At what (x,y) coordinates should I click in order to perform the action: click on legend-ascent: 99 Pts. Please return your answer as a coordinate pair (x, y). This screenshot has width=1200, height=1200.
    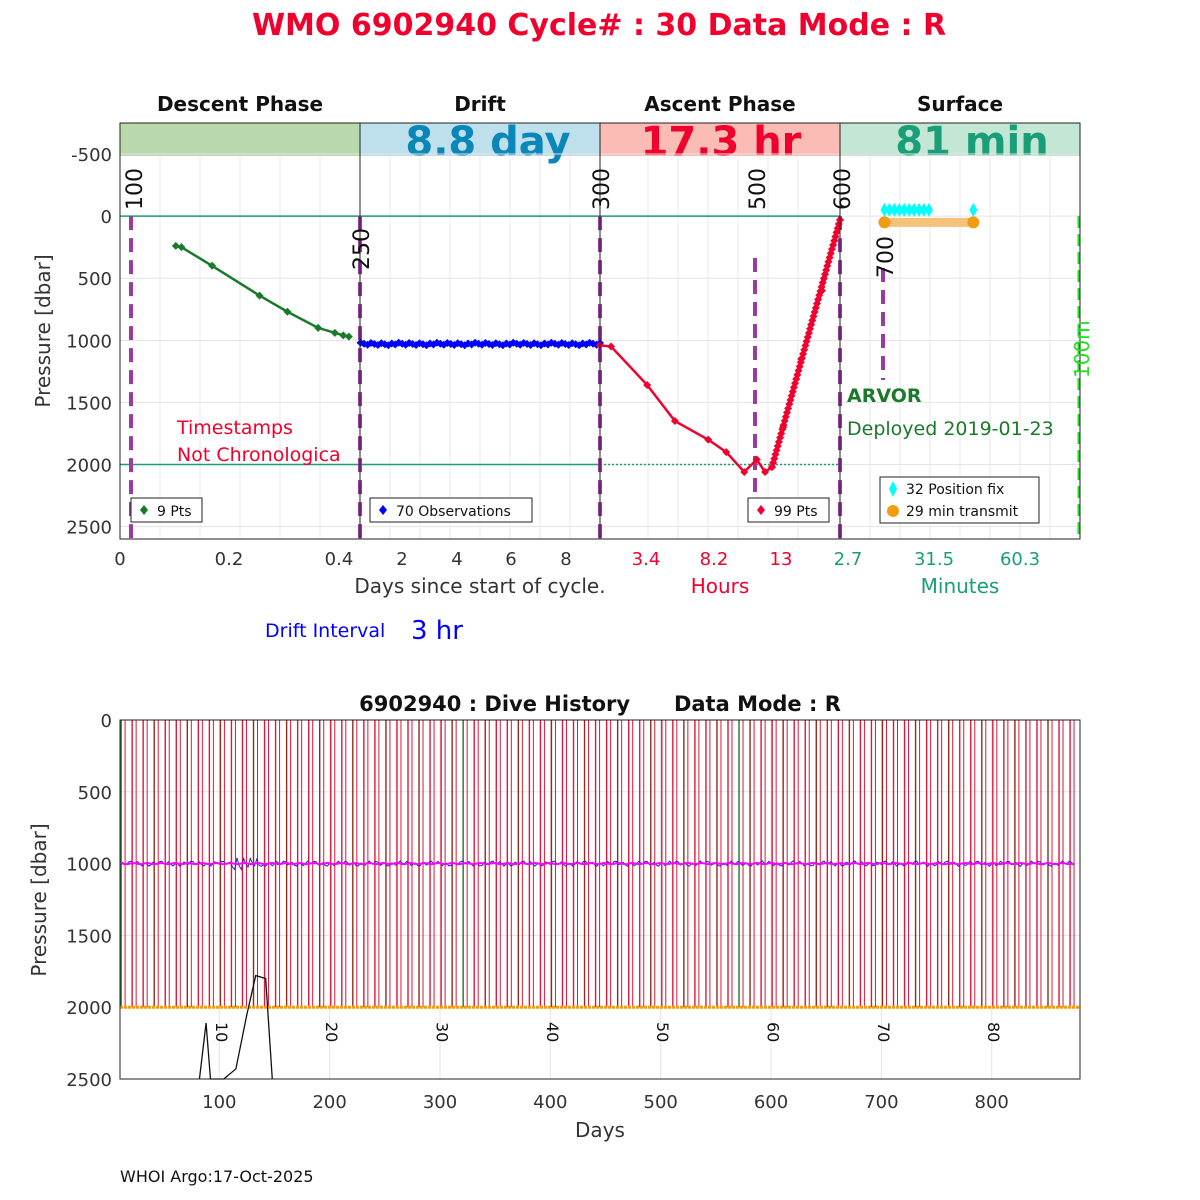
    Looking at the image, I should click on (788, 510).